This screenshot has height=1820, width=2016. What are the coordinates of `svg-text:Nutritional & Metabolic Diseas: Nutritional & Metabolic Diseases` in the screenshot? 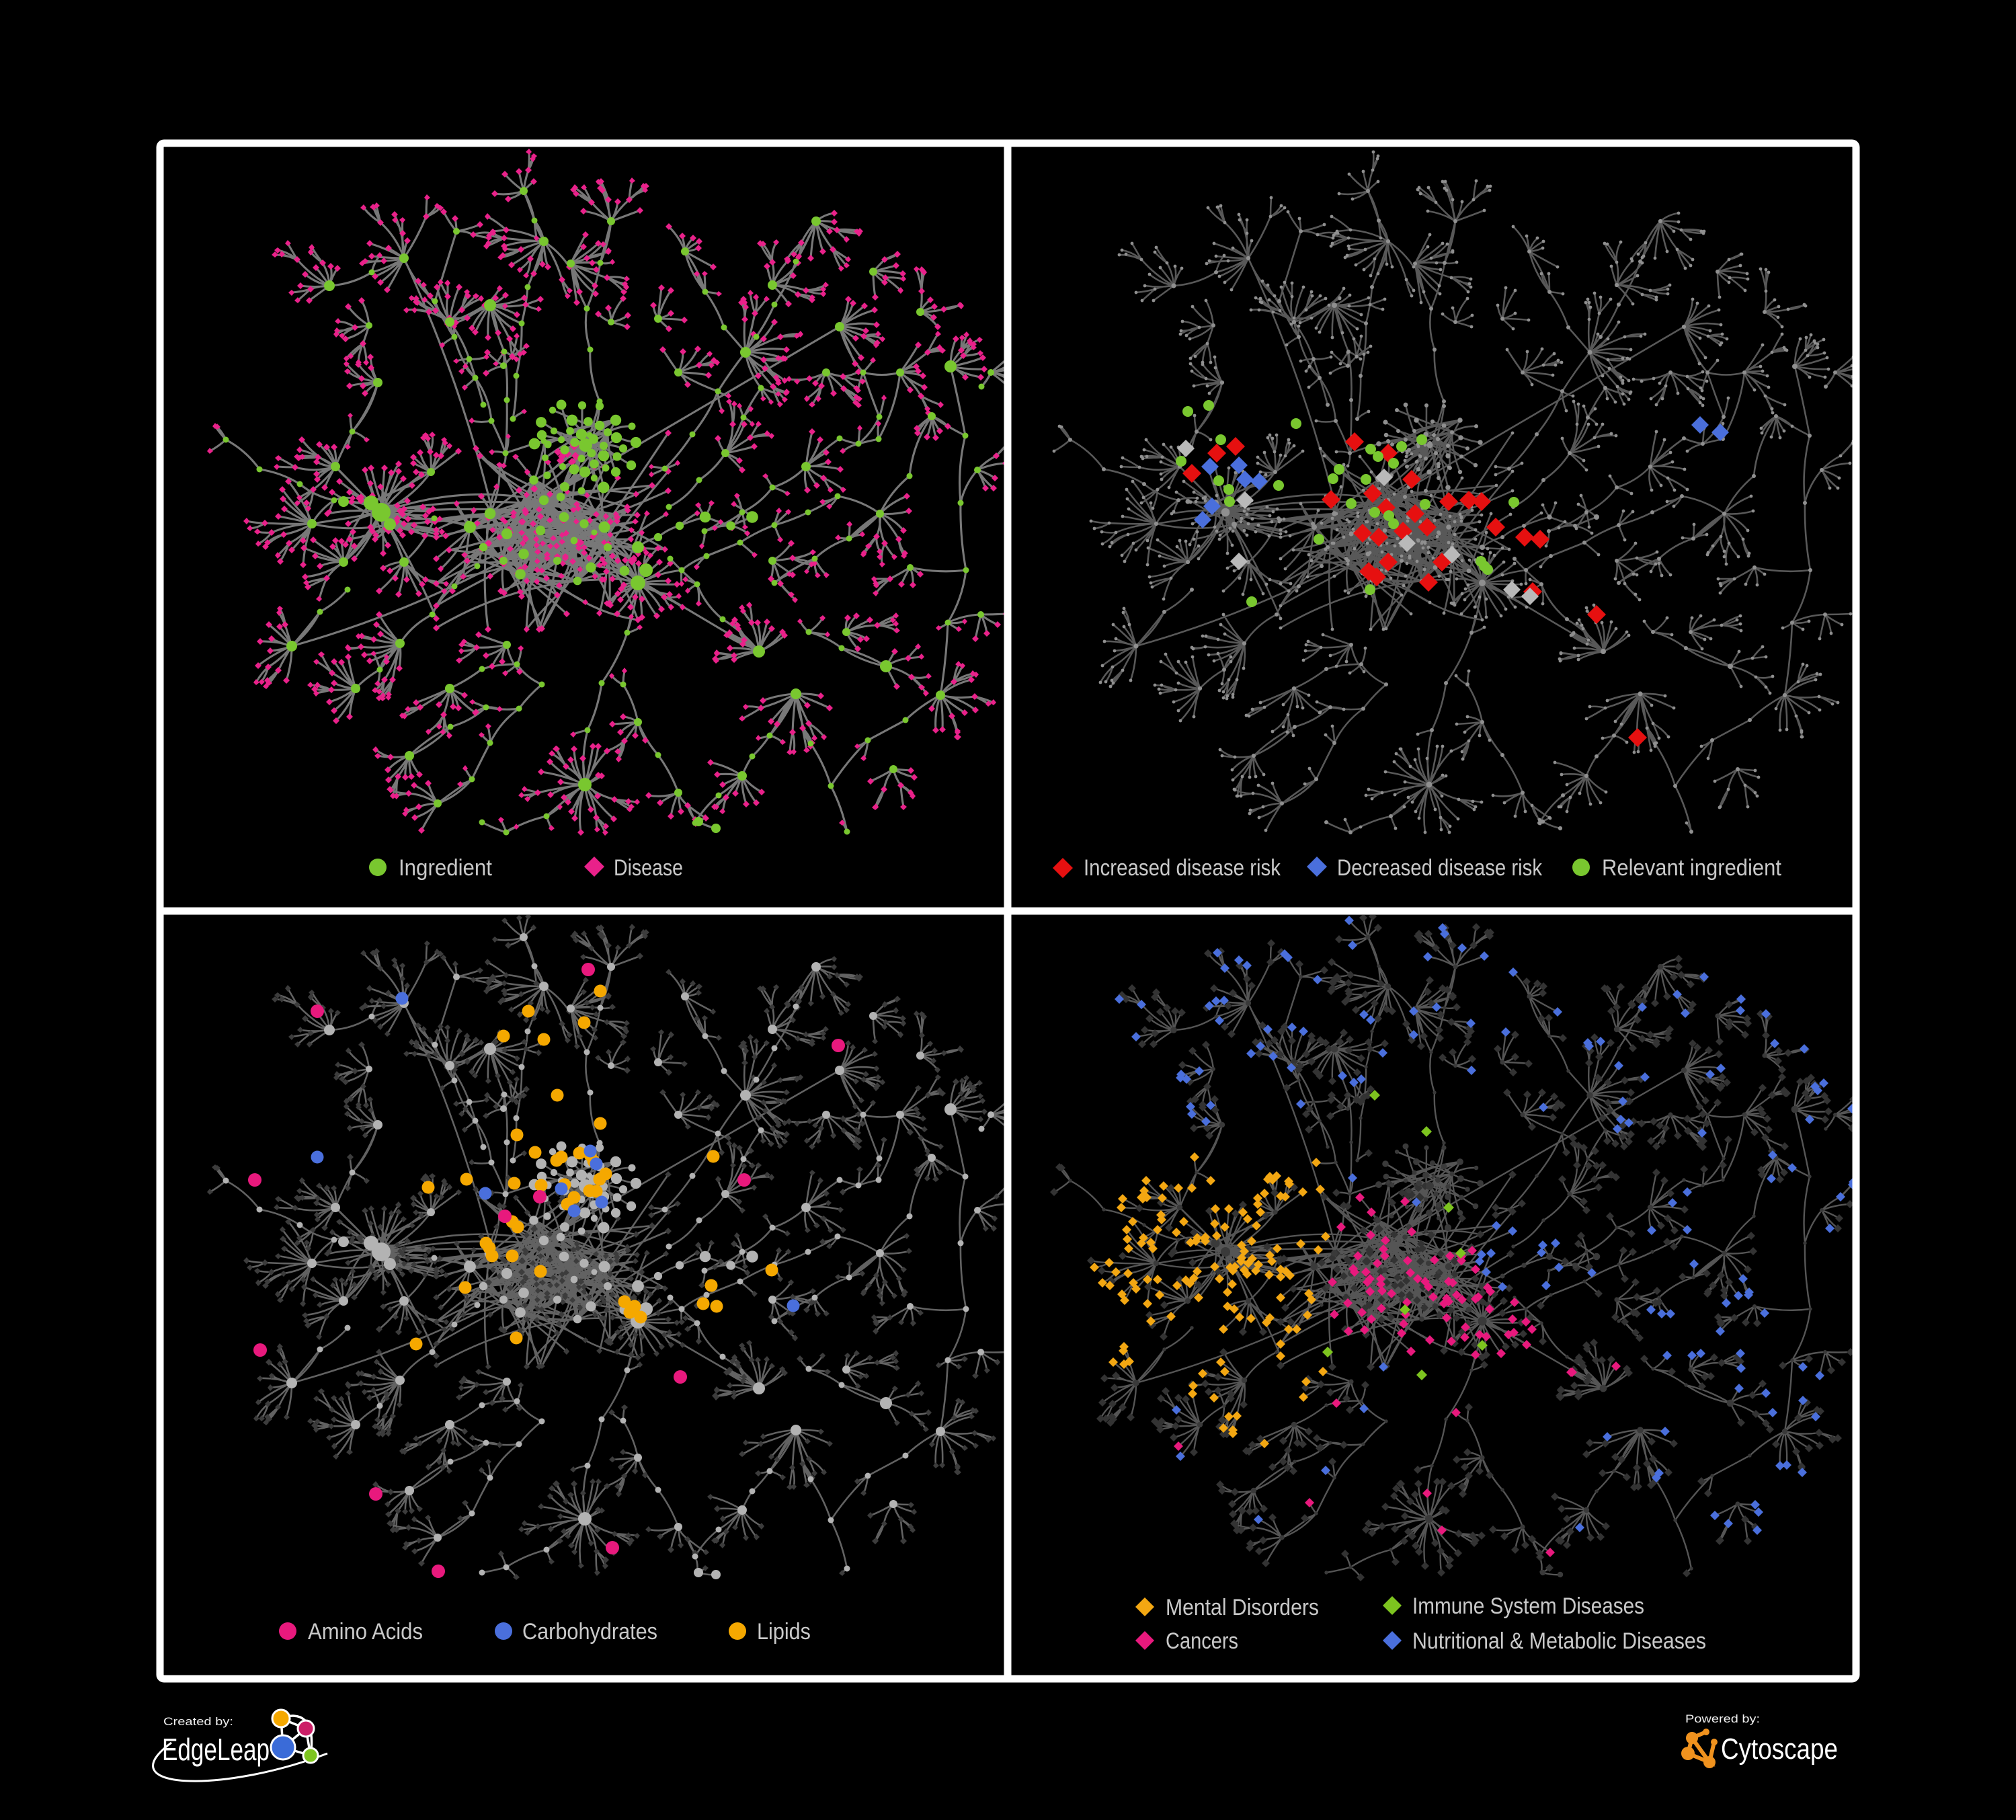 It's located at (1559, 1641).